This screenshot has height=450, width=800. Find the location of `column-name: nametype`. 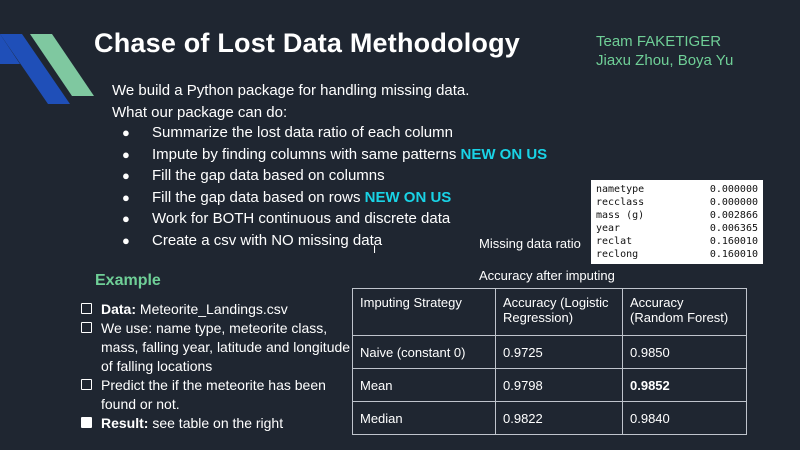

column-name: nametype is located at coordinates (620, 189).